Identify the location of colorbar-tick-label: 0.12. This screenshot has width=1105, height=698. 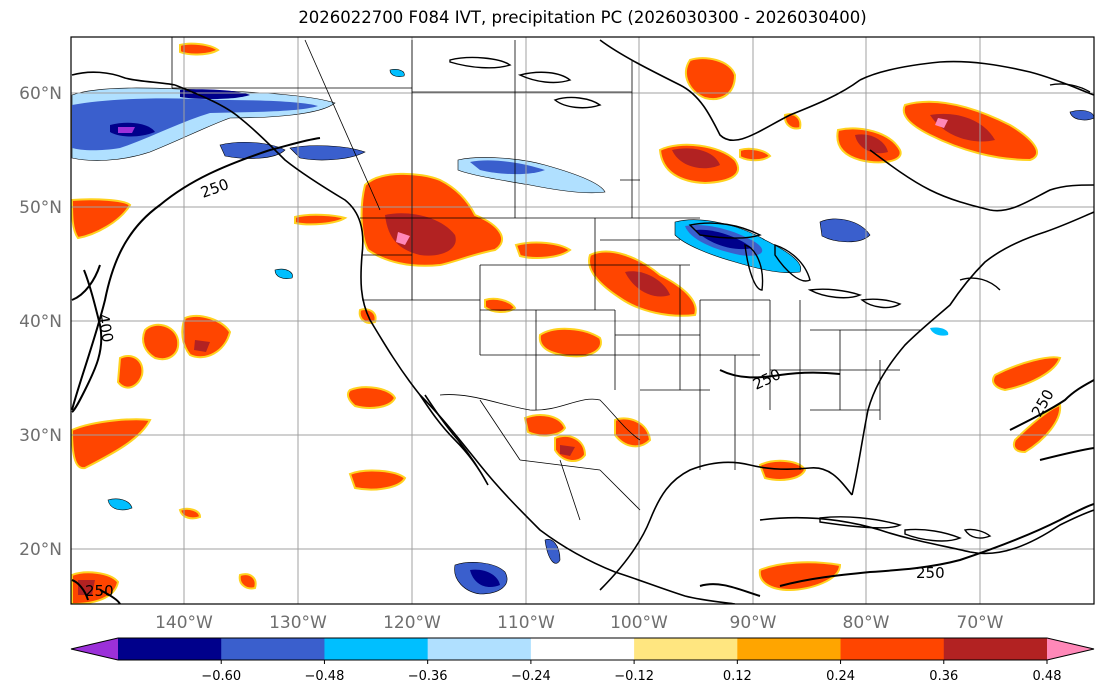
(737, 676).